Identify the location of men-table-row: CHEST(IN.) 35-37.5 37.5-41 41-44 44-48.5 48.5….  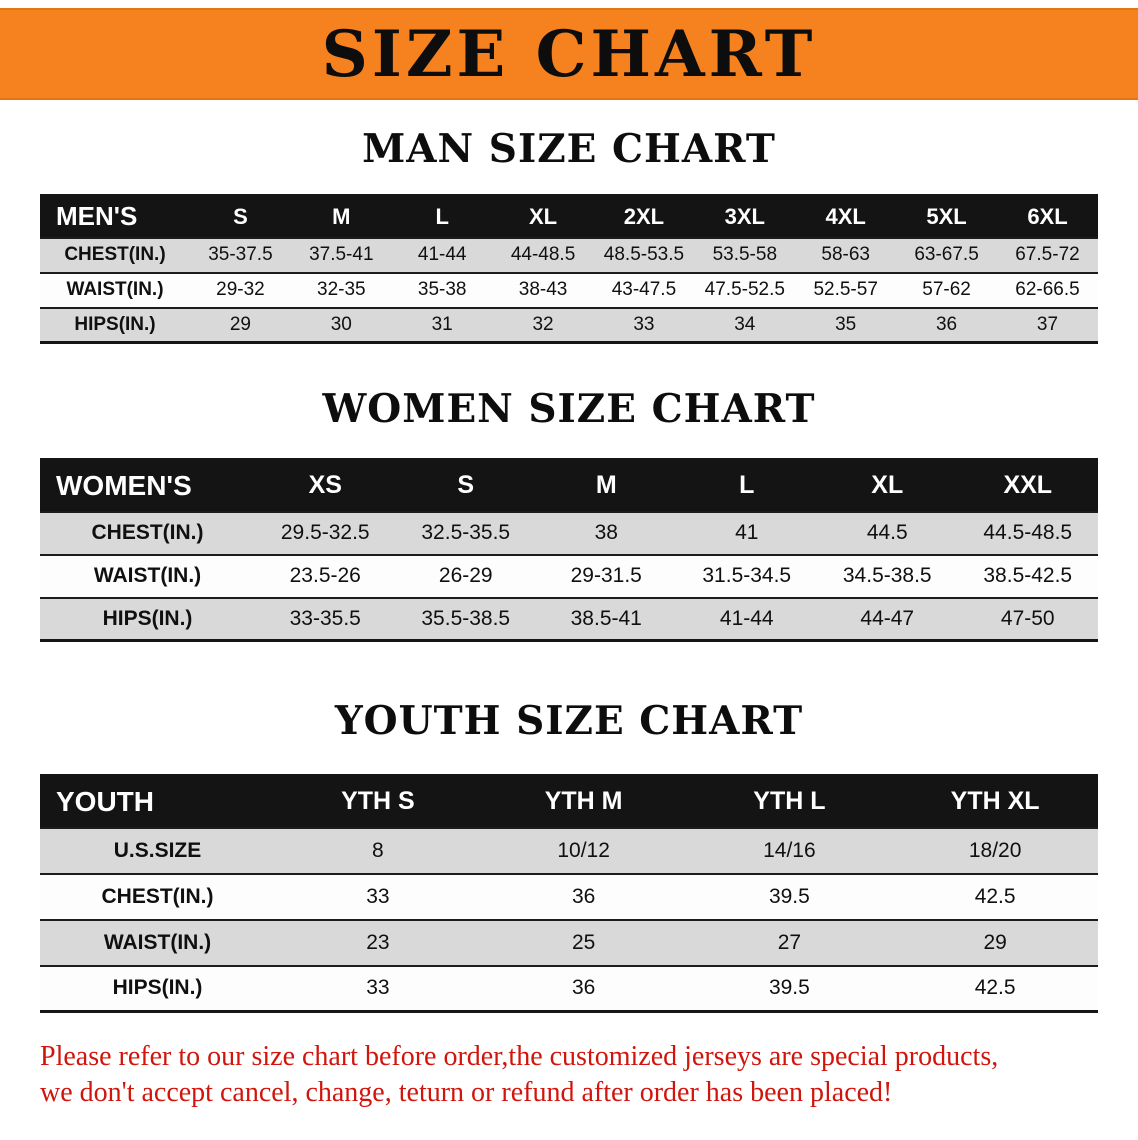
(569, 255).